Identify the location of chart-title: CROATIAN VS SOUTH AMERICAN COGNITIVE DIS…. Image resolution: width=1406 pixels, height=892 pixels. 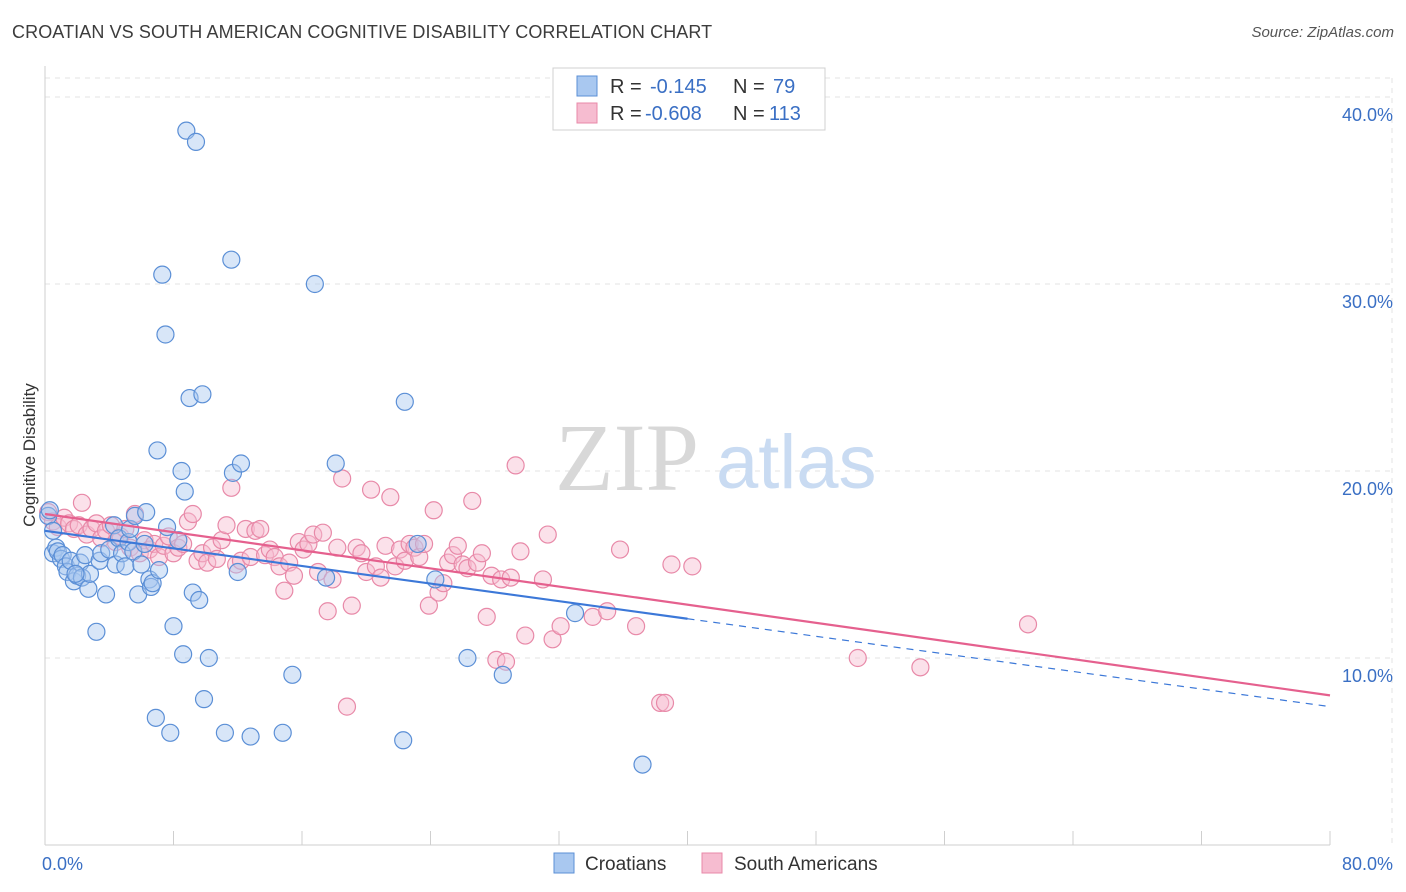
(362, 32).